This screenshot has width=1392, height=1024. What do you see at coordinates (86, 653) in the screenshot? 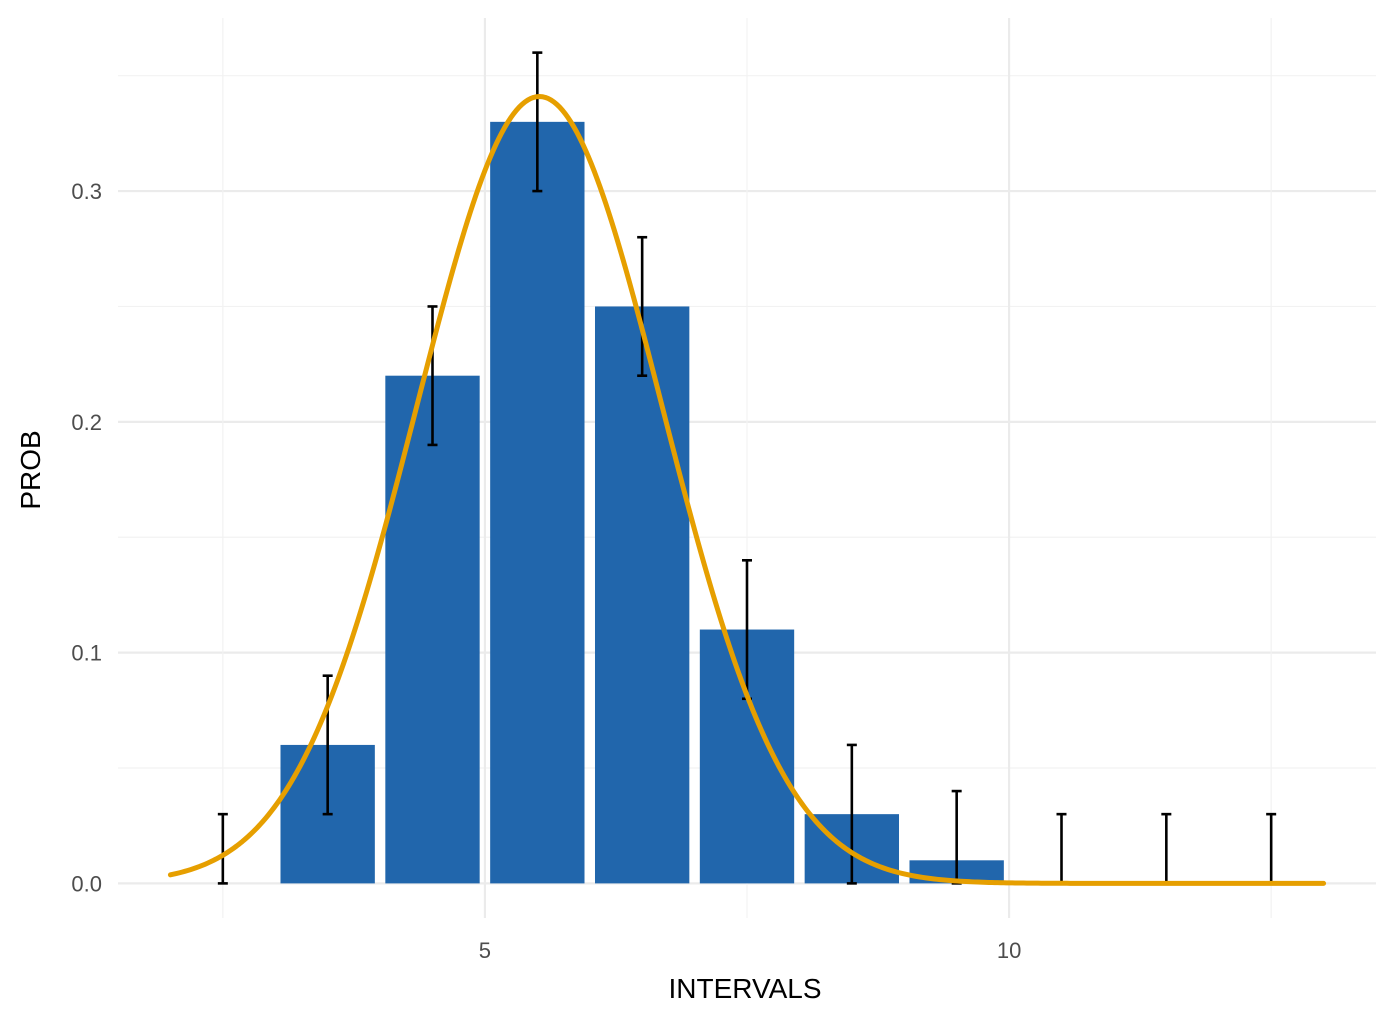
I see `y-tick-label: 0.1` at bounding box center [86, 653].